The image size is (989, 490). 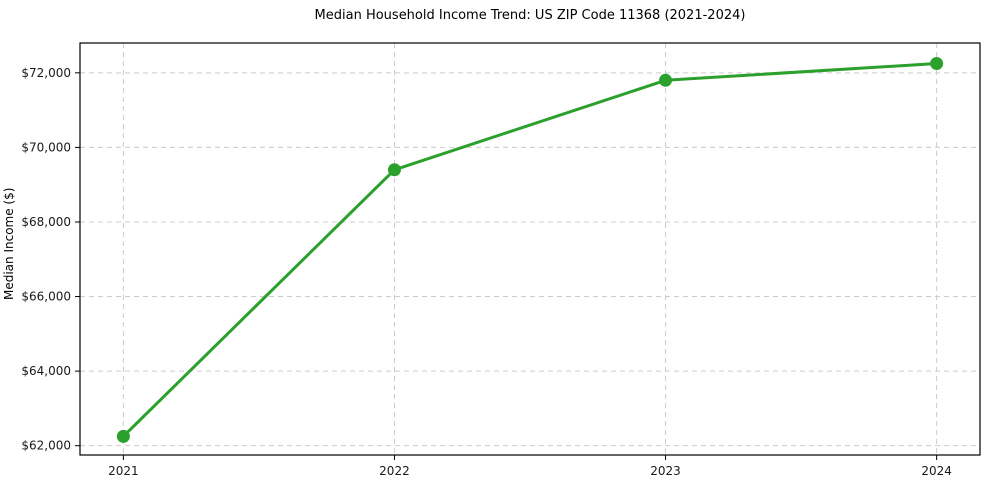 What do you see at coordinates (665, 471) in the screenshot?
I see `x-tick-label: 2023` at bounding box center [665, 471].